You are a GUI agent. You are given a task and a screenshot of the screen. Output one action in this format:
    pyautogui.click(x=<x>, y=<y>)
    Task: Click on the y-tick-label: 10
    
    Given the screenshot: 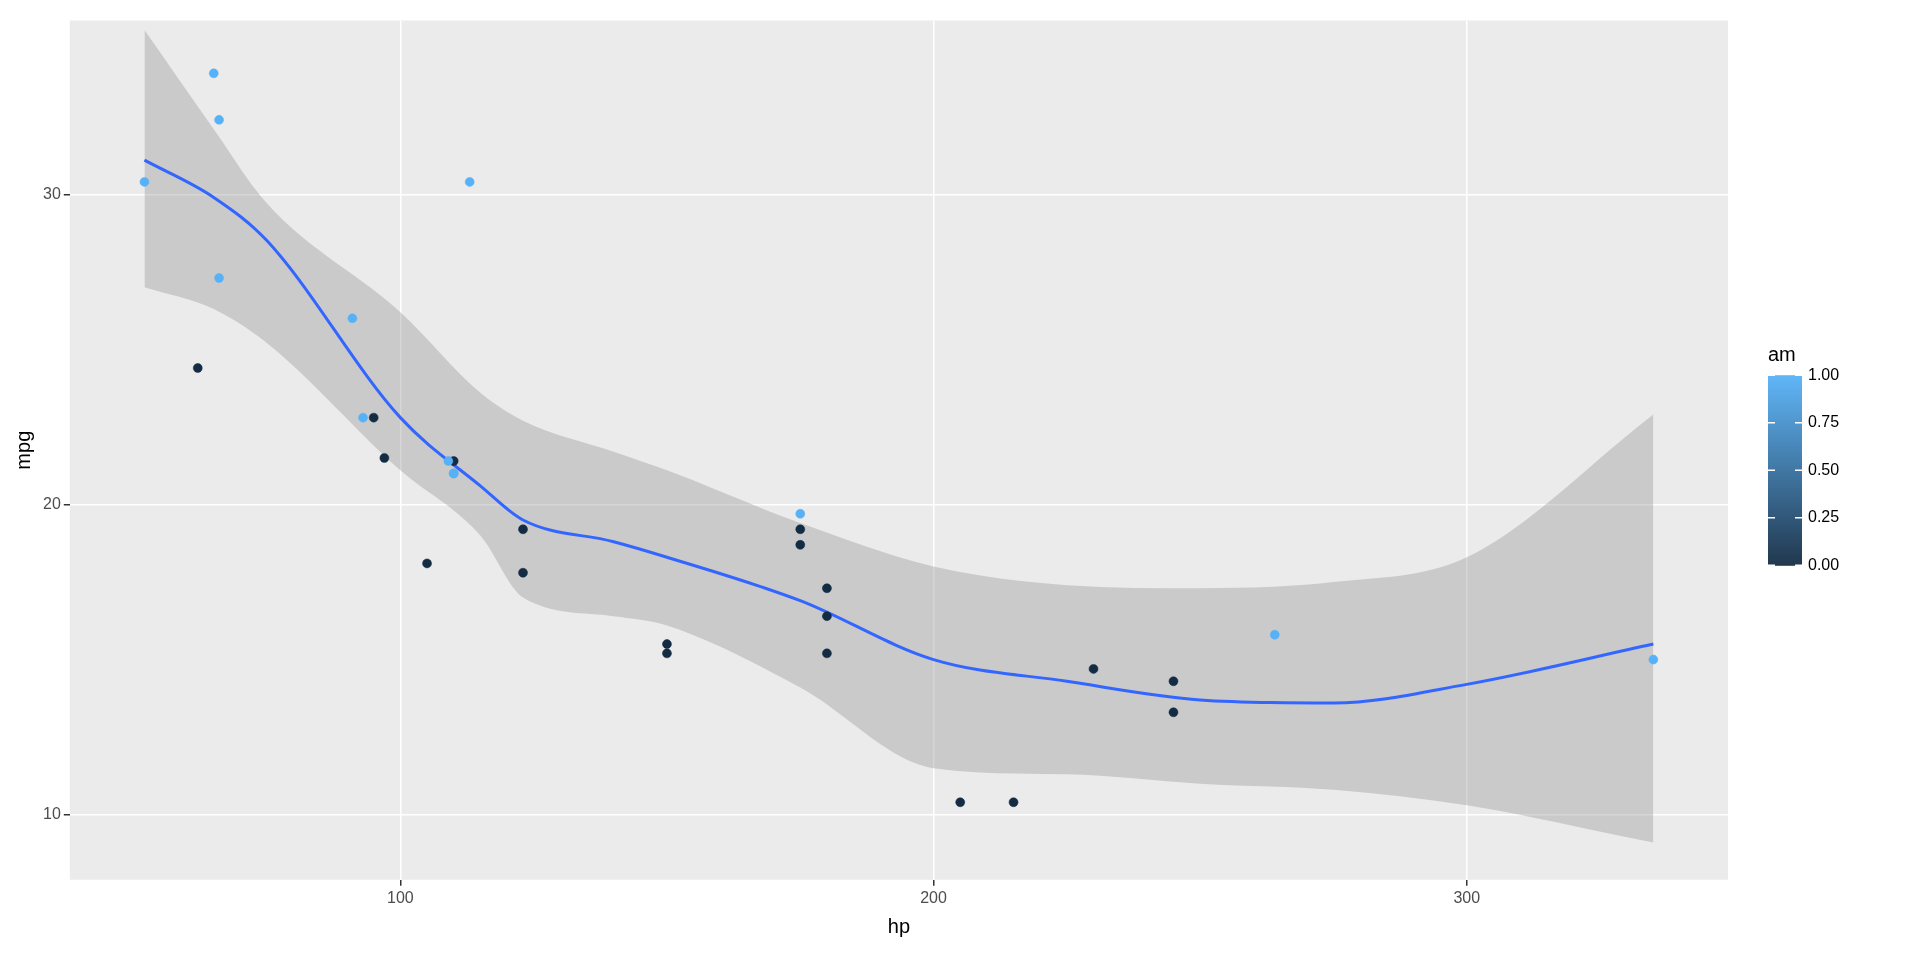 What is the action you would take?
    pyautogui.click(x=52, y=814)
    